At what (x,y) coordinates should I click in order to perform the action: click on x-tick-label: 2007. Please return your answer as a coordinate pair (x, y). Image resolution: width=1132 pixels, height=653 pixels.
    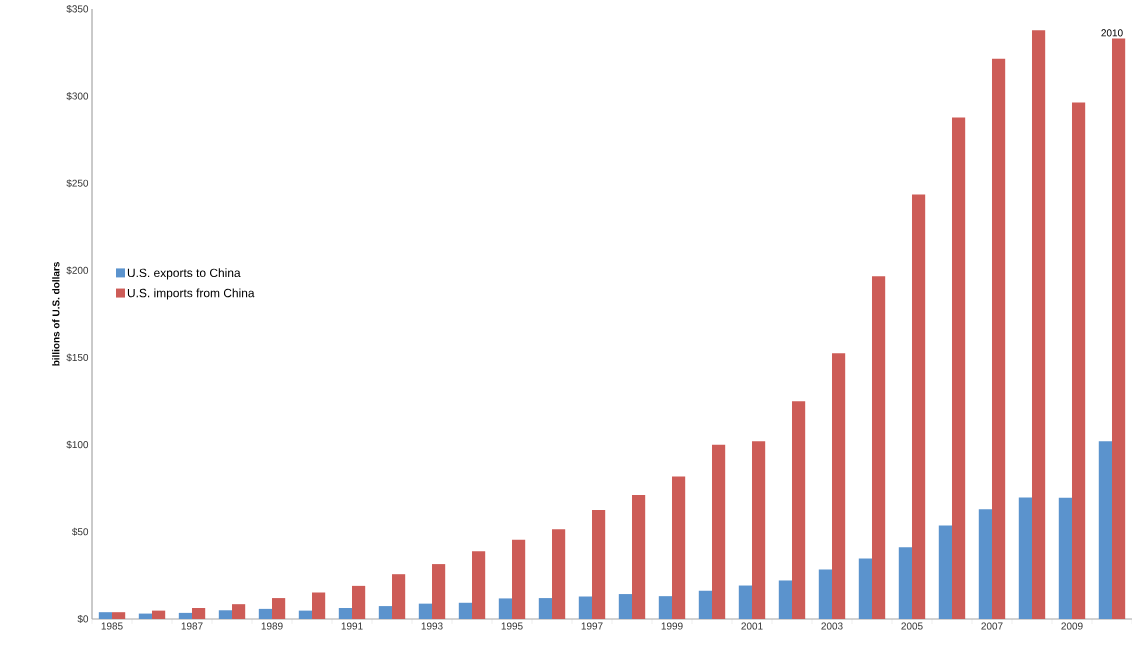
    Looking at the image, I should click on (992, 626).